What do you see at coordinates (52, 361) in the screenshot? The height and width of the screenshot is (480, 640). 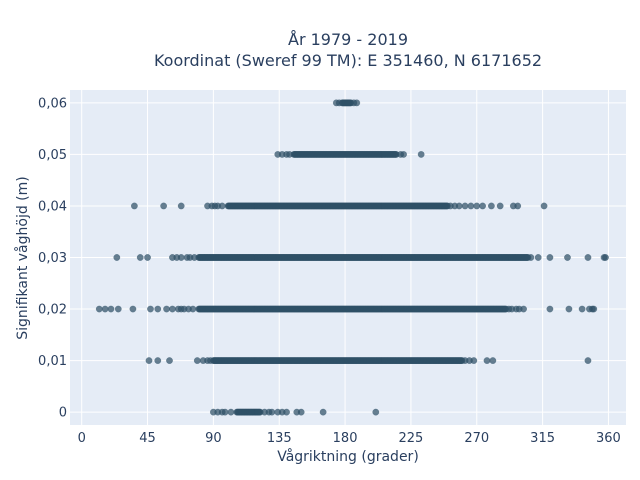 I see `y-tick-label: 0,01` at bounding box center [52, 361].